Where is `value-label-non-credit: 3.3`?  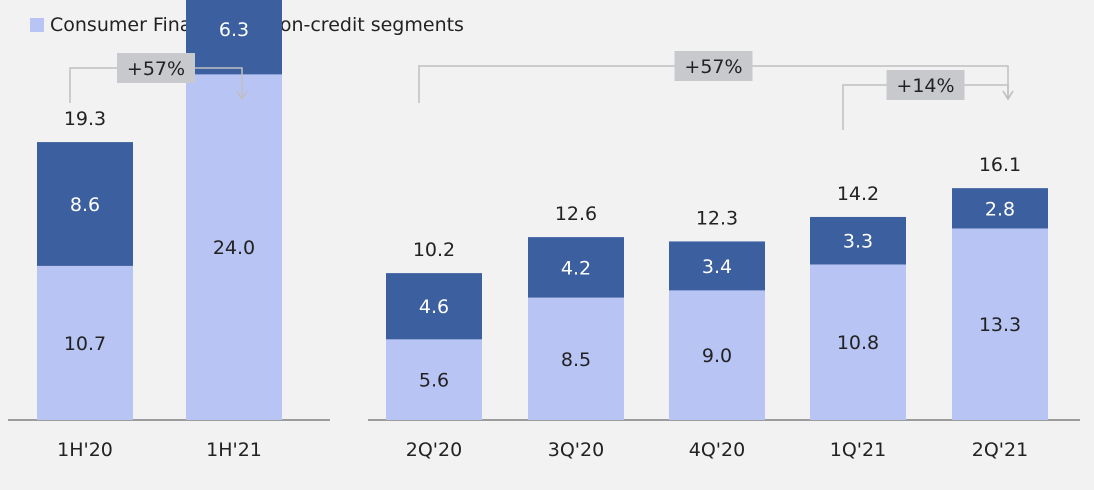 value-label-non-credit: 3.3 is located at coordinates (858, 242).